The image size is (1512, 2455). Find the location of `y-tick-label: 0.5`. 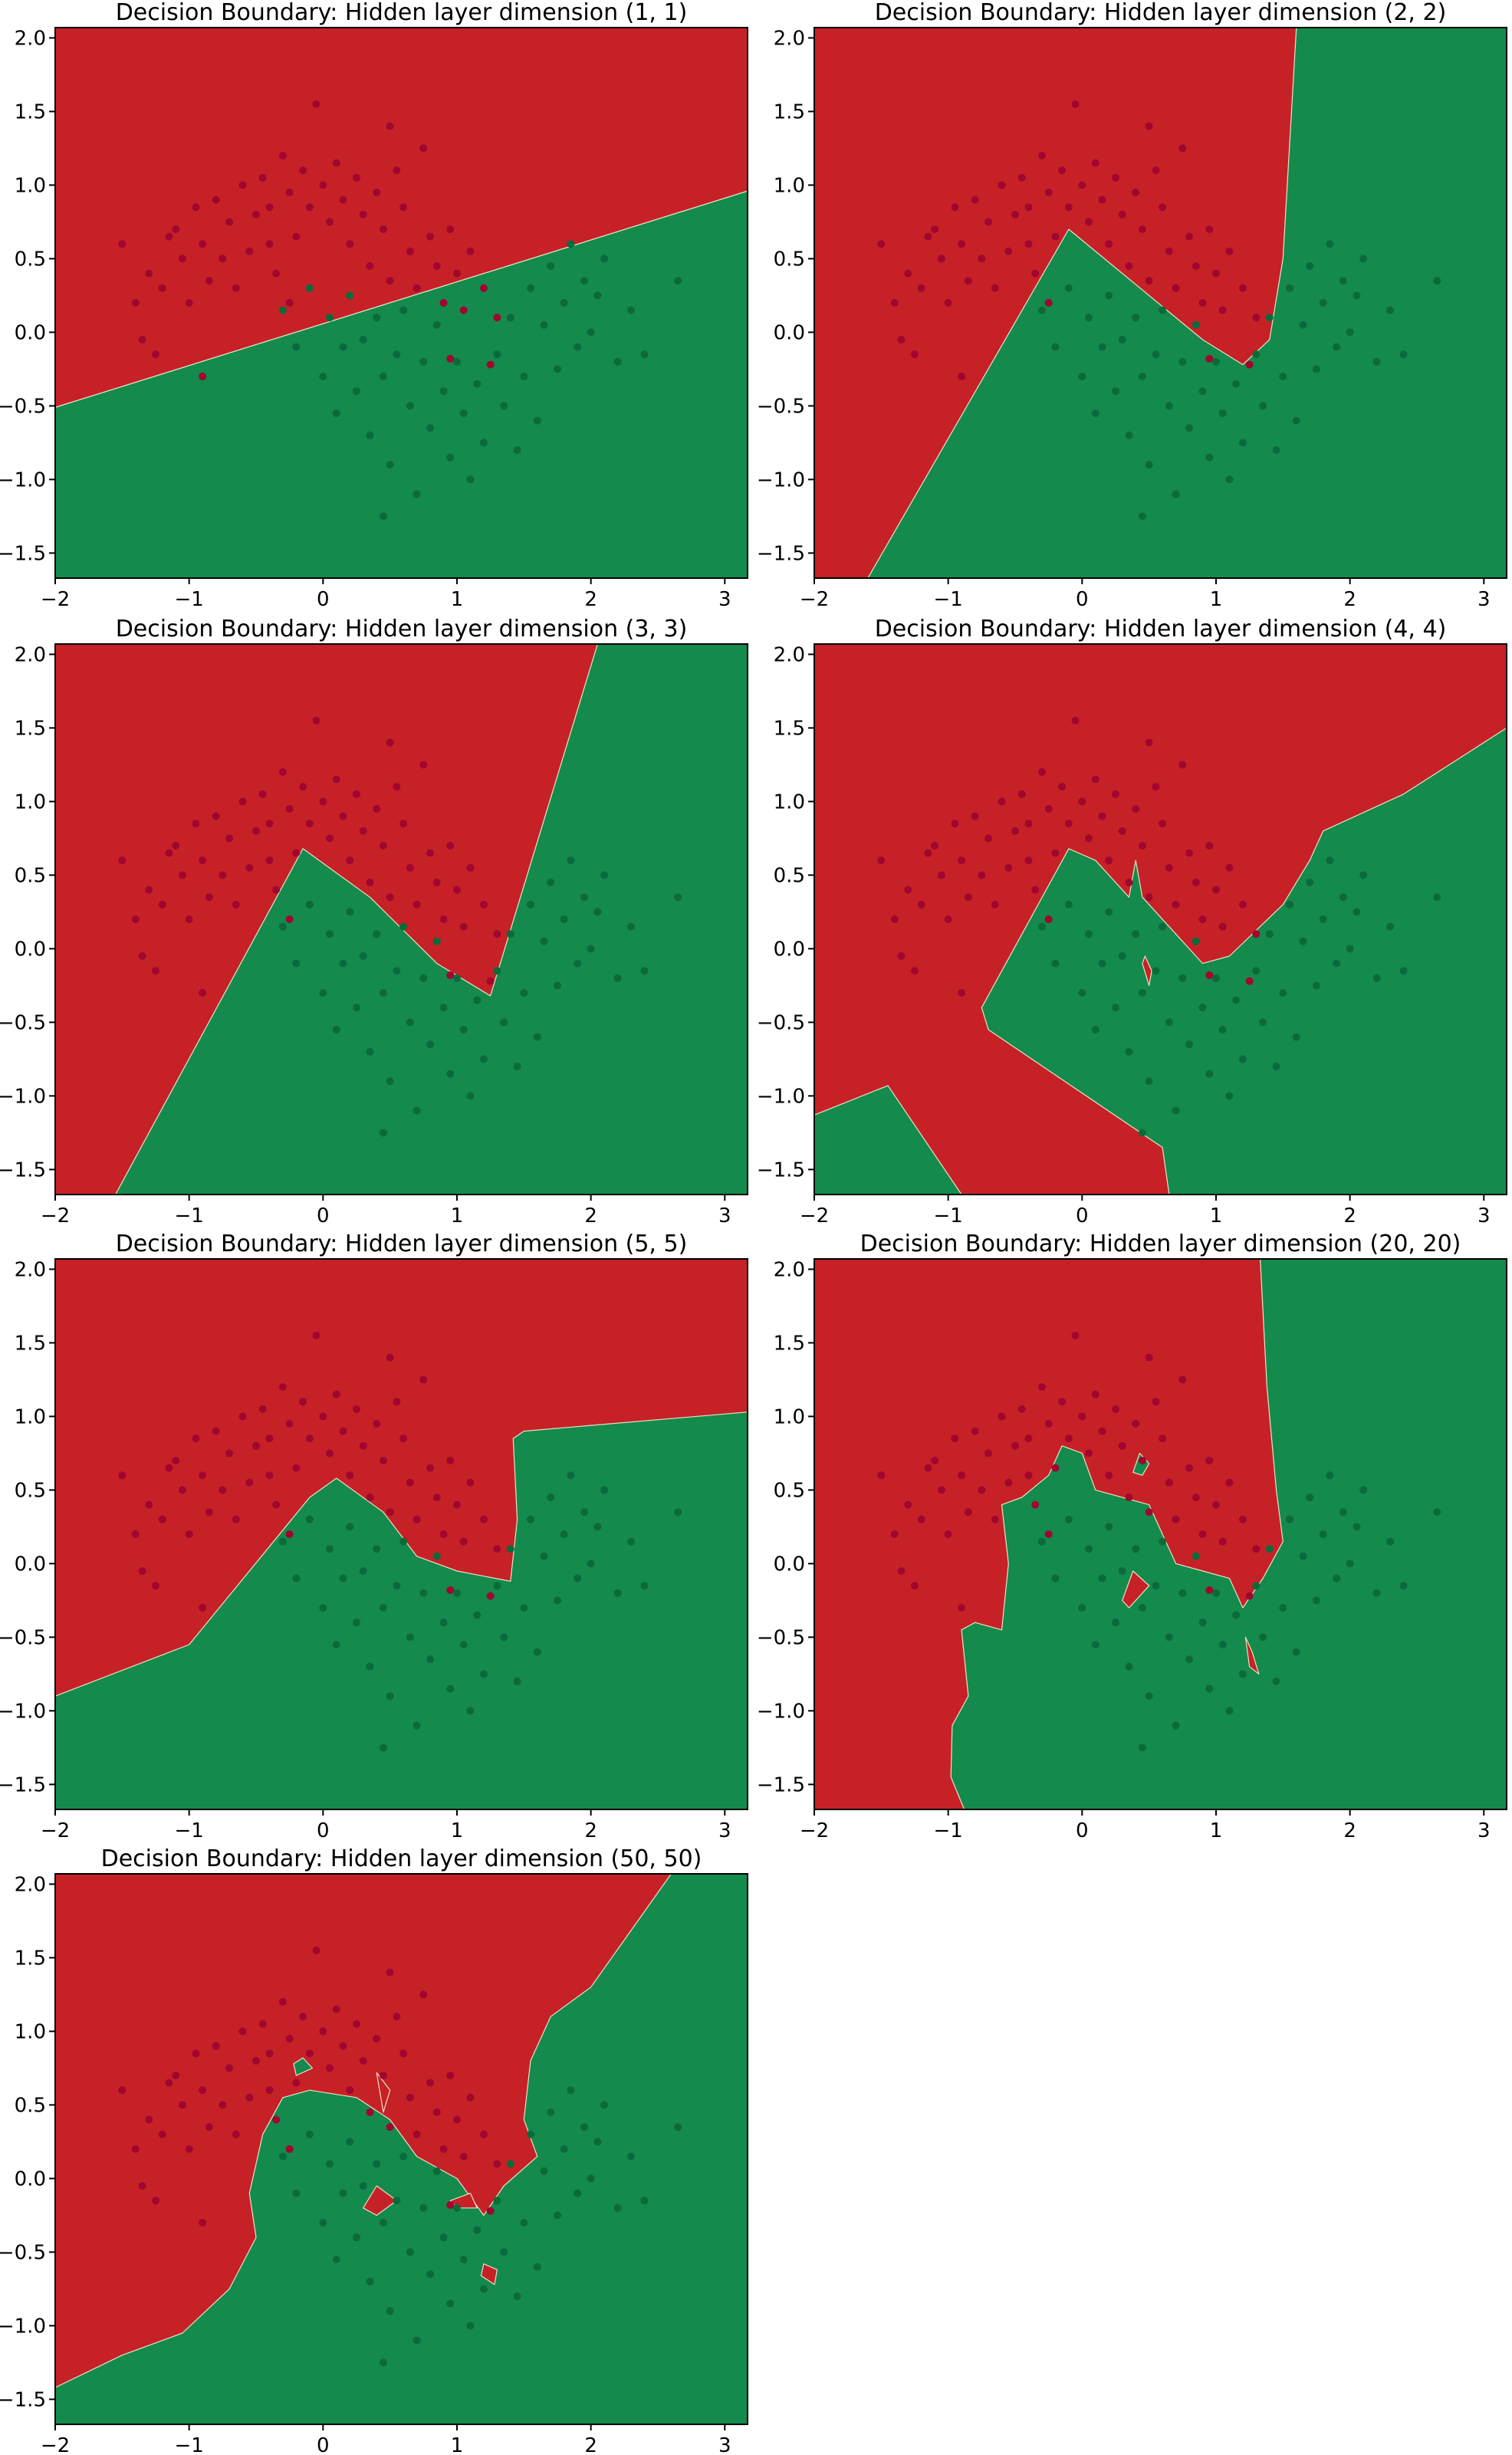

y-tick-label: 0.5 is located at coordinates (30, 259).